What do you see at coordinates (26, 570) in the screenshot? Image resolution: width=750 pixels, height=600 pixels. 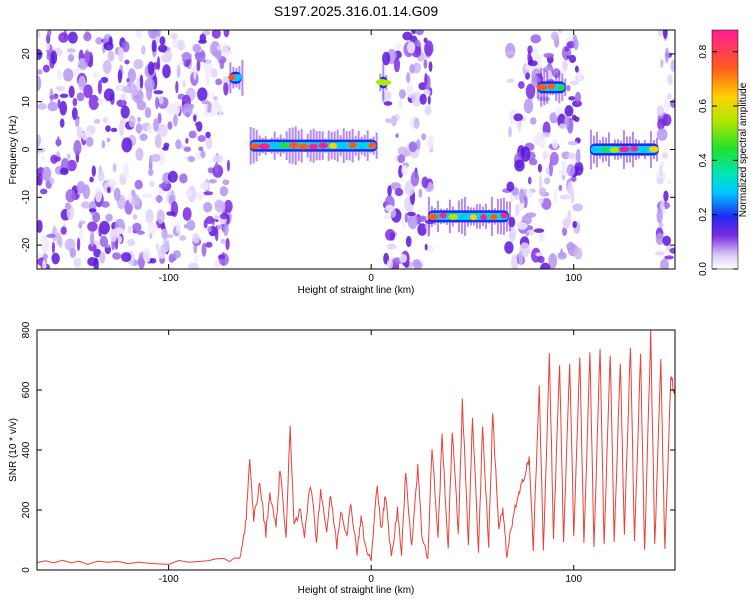 I see `snr-ytick-label: 0` at bounding box center [26, 570].